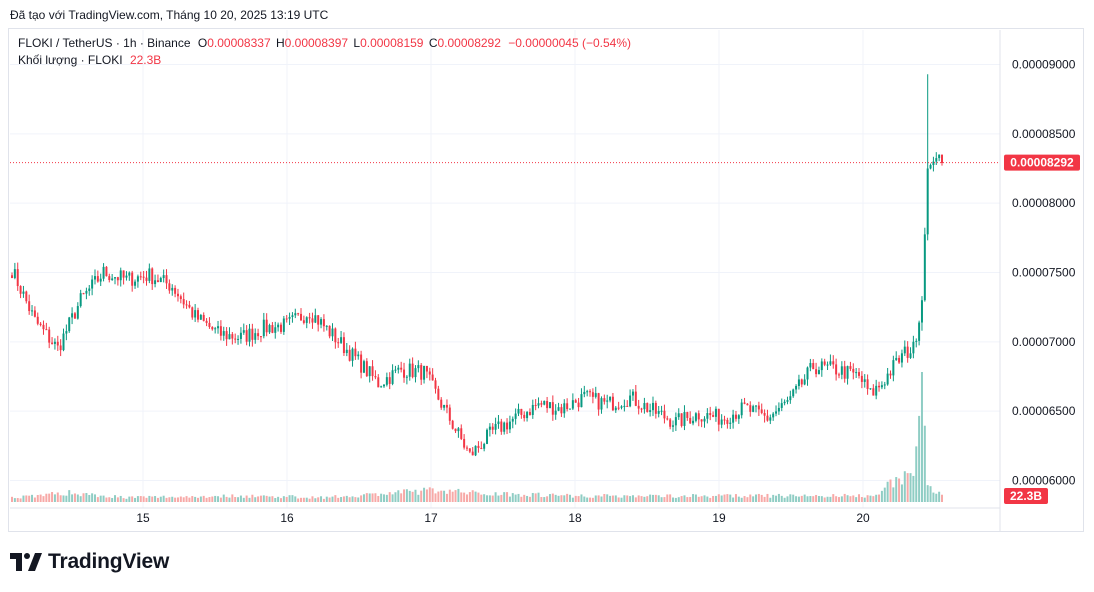 Image resolution: width=1094 pixels, height=592 pixels. What do you see at coordinates (70, 60) in the screenshot?
I see `volume-label: Khối lượng · FLOKI` at bounding box center [70, 60].